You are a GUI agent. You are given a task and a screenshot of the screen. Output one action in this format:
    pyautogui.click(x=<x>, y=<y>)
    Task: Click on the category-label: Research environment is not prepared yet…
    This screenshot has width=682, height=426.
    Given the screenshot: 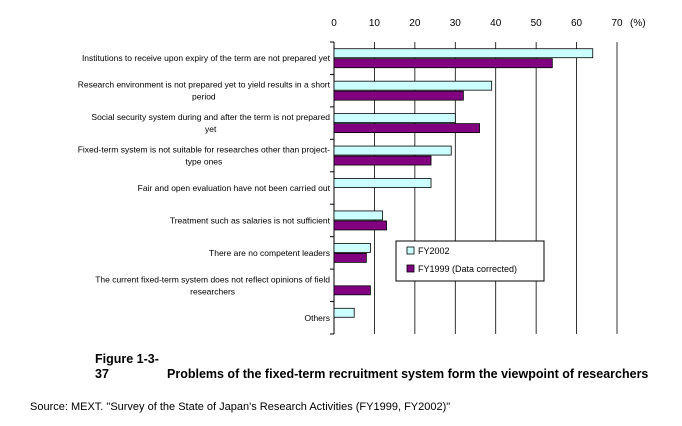 What is the action you would take?
    pyautogui.click(x=204, y=91)
    